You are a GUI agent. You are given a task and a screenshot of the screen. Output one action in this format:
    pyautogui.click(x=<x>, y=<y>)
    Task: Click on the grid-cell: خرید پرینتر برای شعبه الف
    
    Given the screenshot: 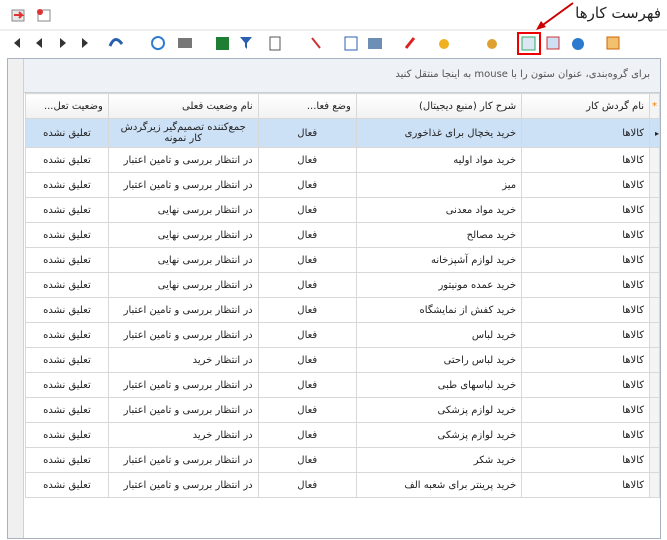 What is the action you would take?
    pyautogui.click(x=439, y=485)
    